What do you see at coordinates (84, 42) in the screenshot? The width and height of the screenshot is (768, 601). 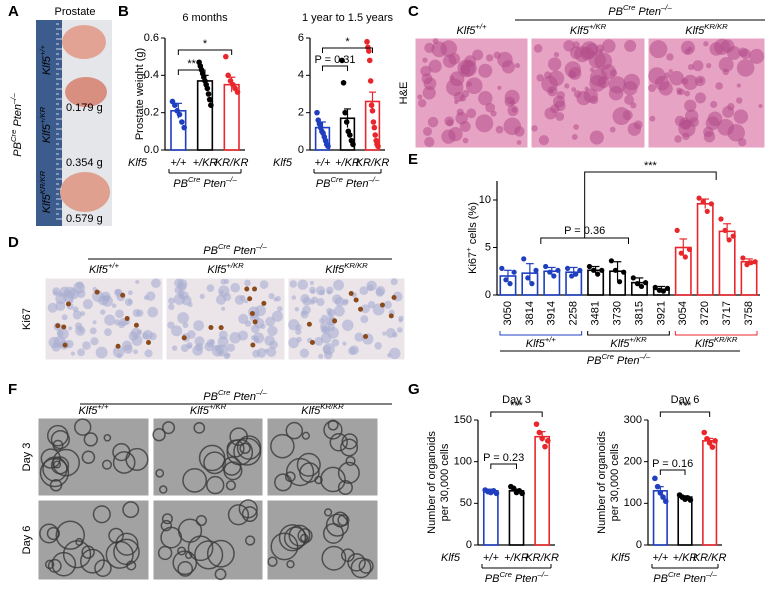 I see `tissue` at bounding box center [84, 42].